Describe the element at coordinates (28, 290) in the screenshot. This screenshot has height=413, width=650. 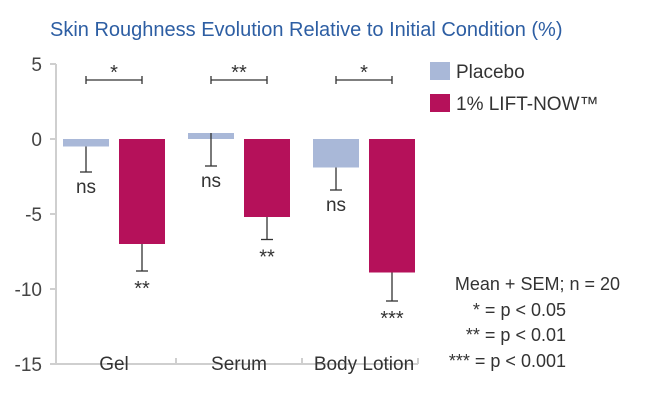
I see `y-tick-label: -10` at that location.